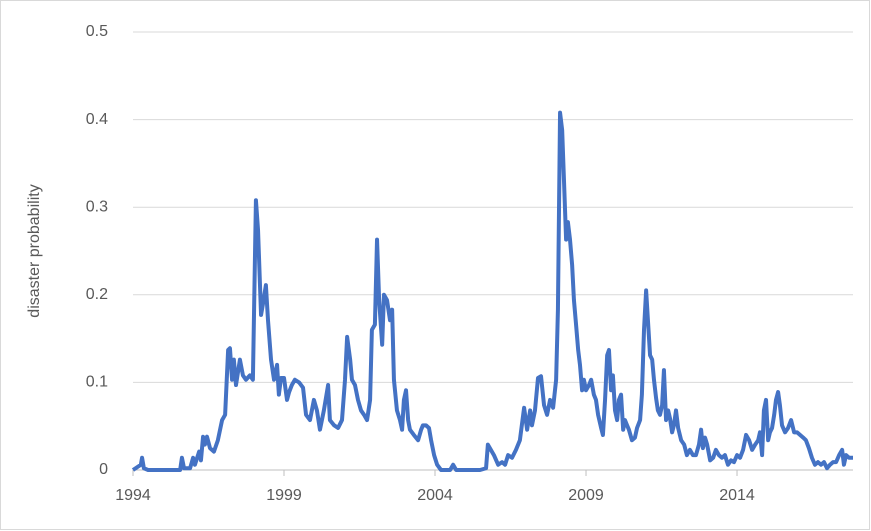  I want to click on x-tick-label: 2014, so click(737, 495).